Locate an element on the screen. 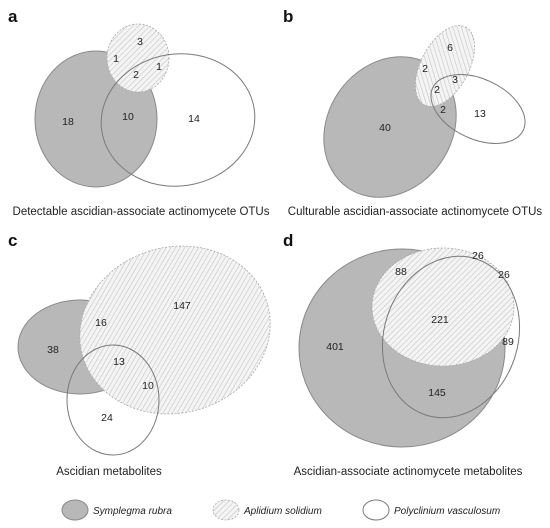 The height and width of the screenshot is (528, 550). count-a-all-three: 2 is located at coordinates (136, 75).